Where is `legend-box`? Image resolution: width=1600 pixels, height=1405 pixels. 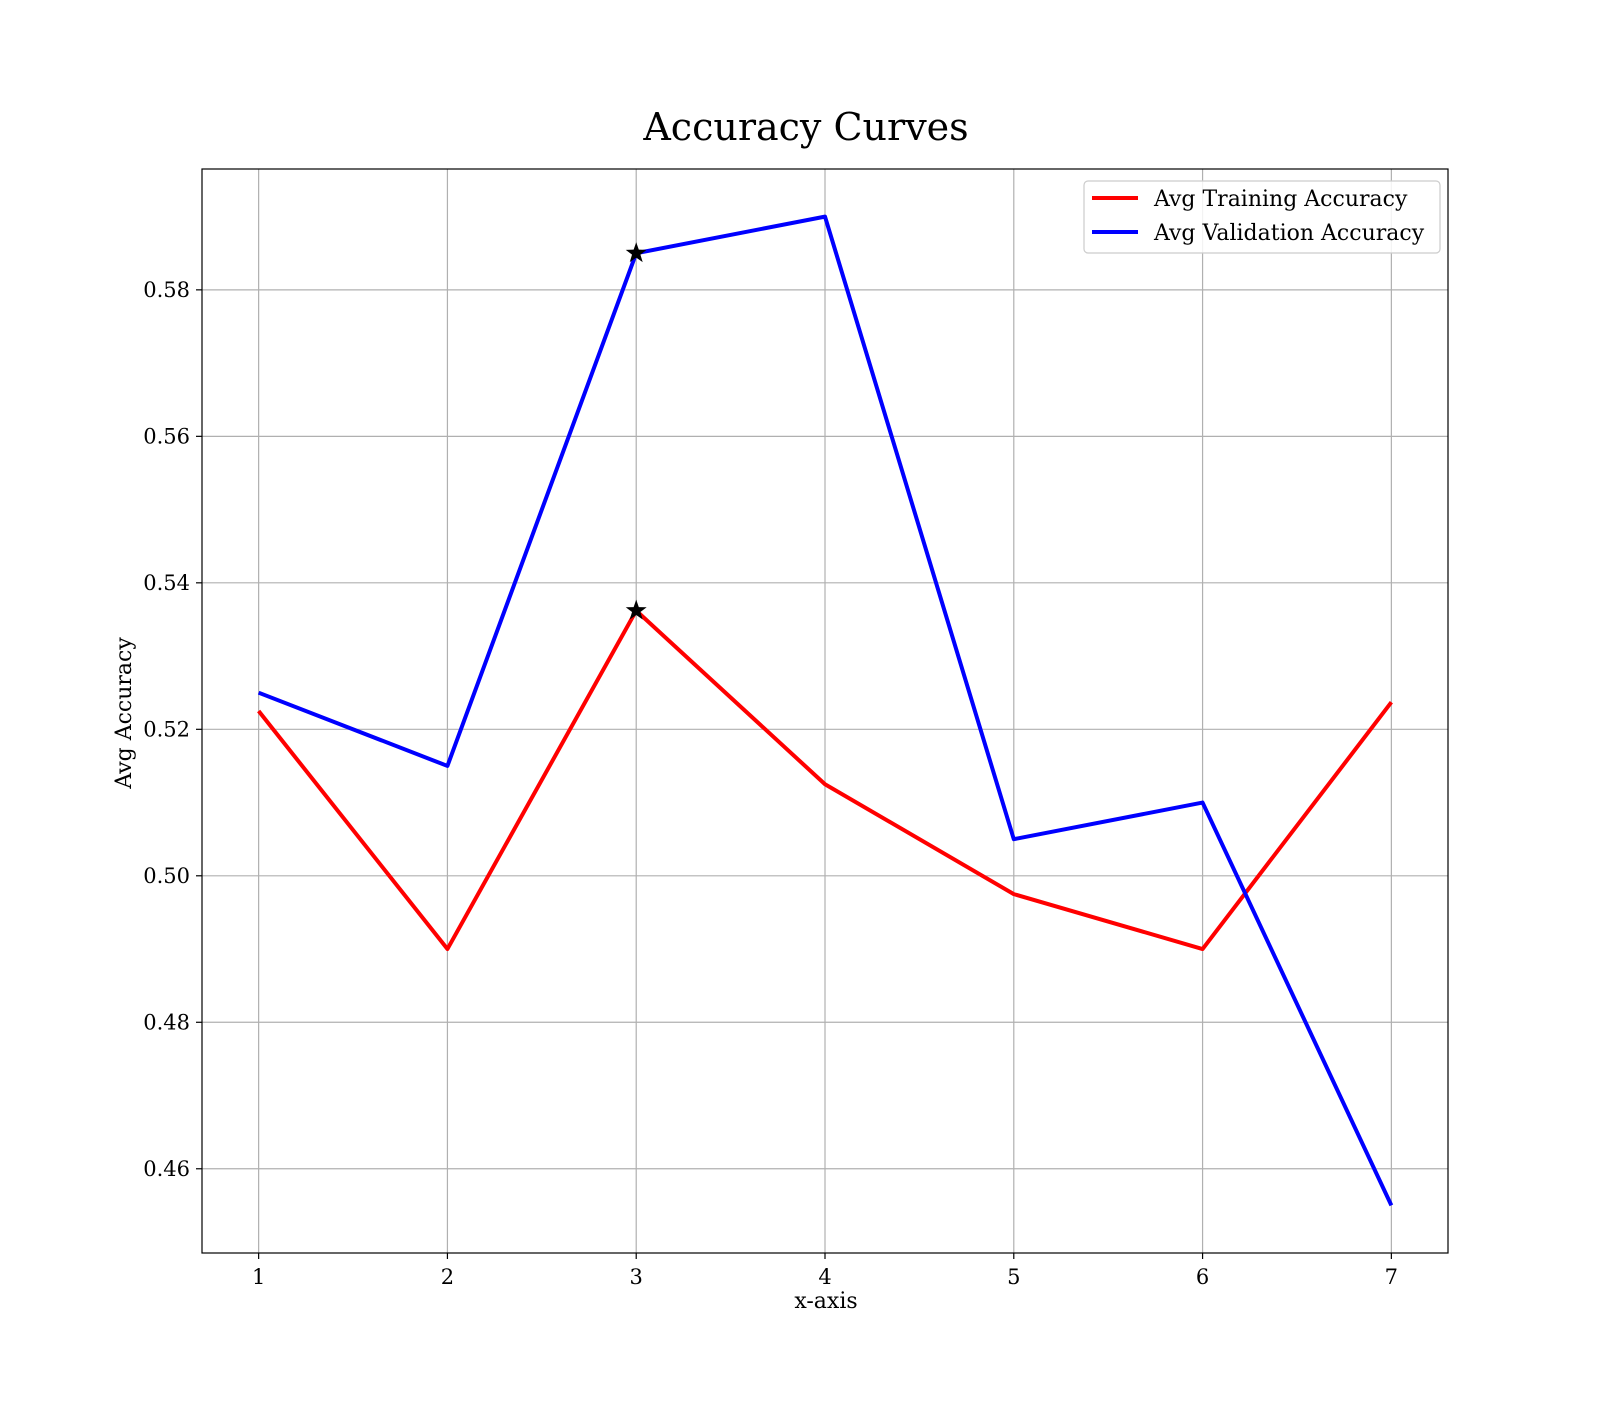 legend-box is located at coordinates (1262, 217).